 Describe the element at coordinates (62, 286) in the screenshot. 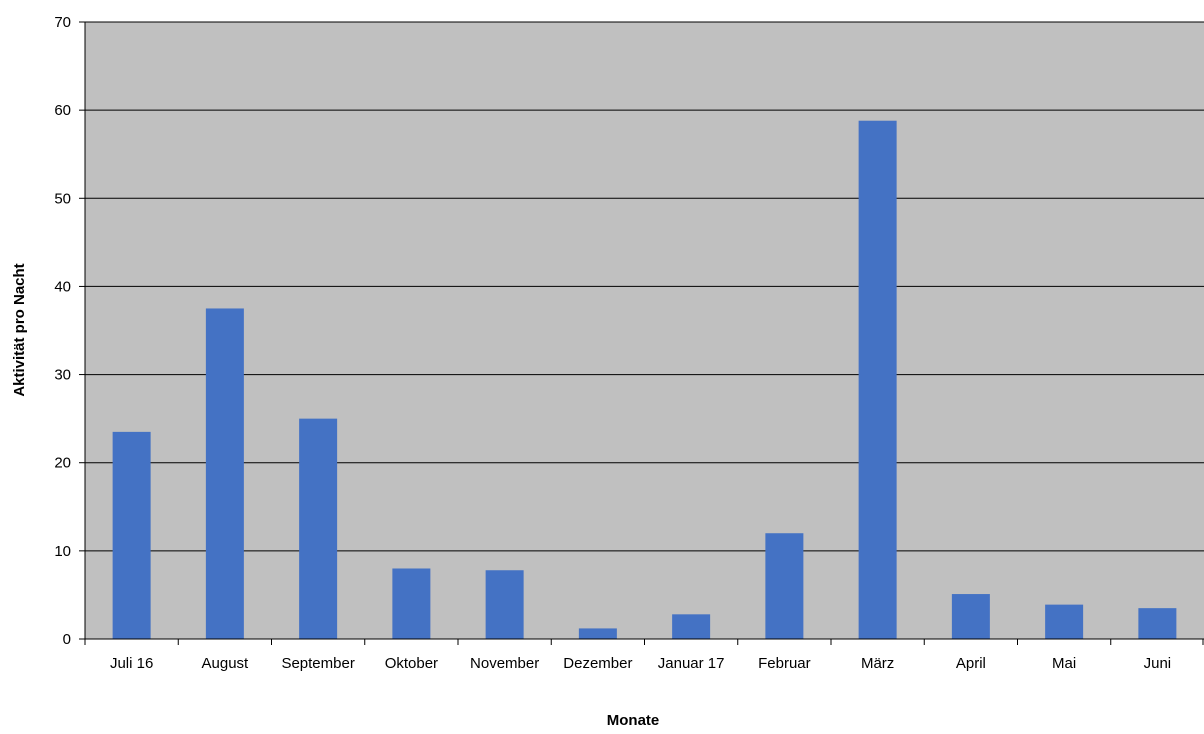

I see `y-tick-label: 40` at that location.